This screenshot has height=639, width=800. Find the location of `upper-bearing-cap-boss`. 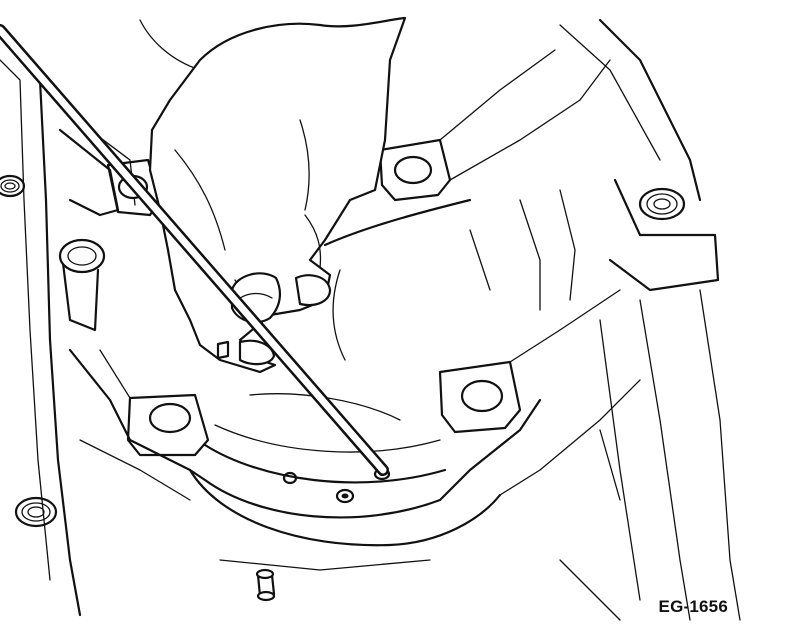

upper-bearing-cap-boss is located at coordinates (467, 148).